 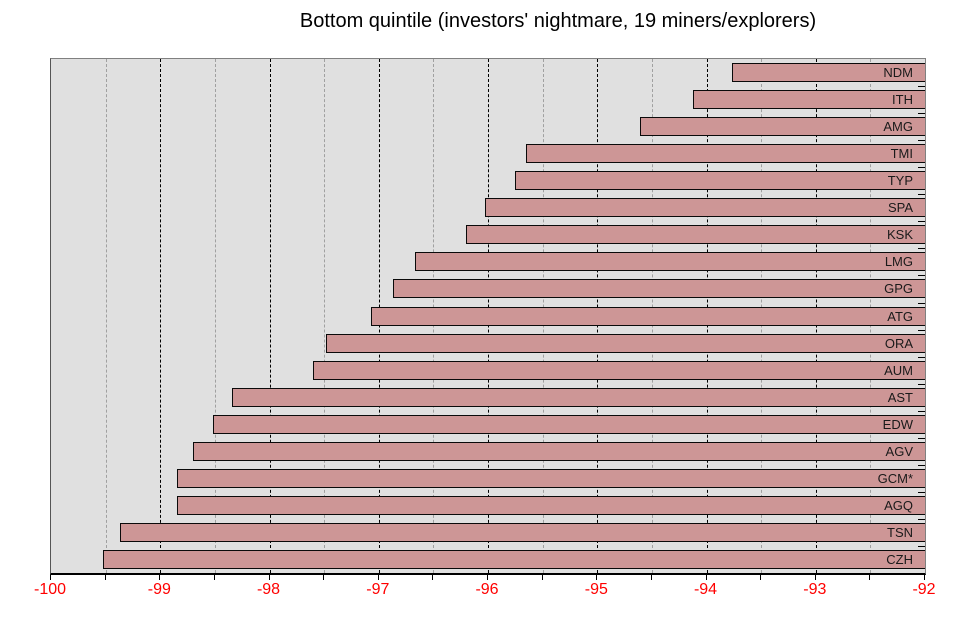 What do you see at coordinates (568, 424) in the screenshot?
I see `bar-EDW: EDW` at bounding box center [568, 424].